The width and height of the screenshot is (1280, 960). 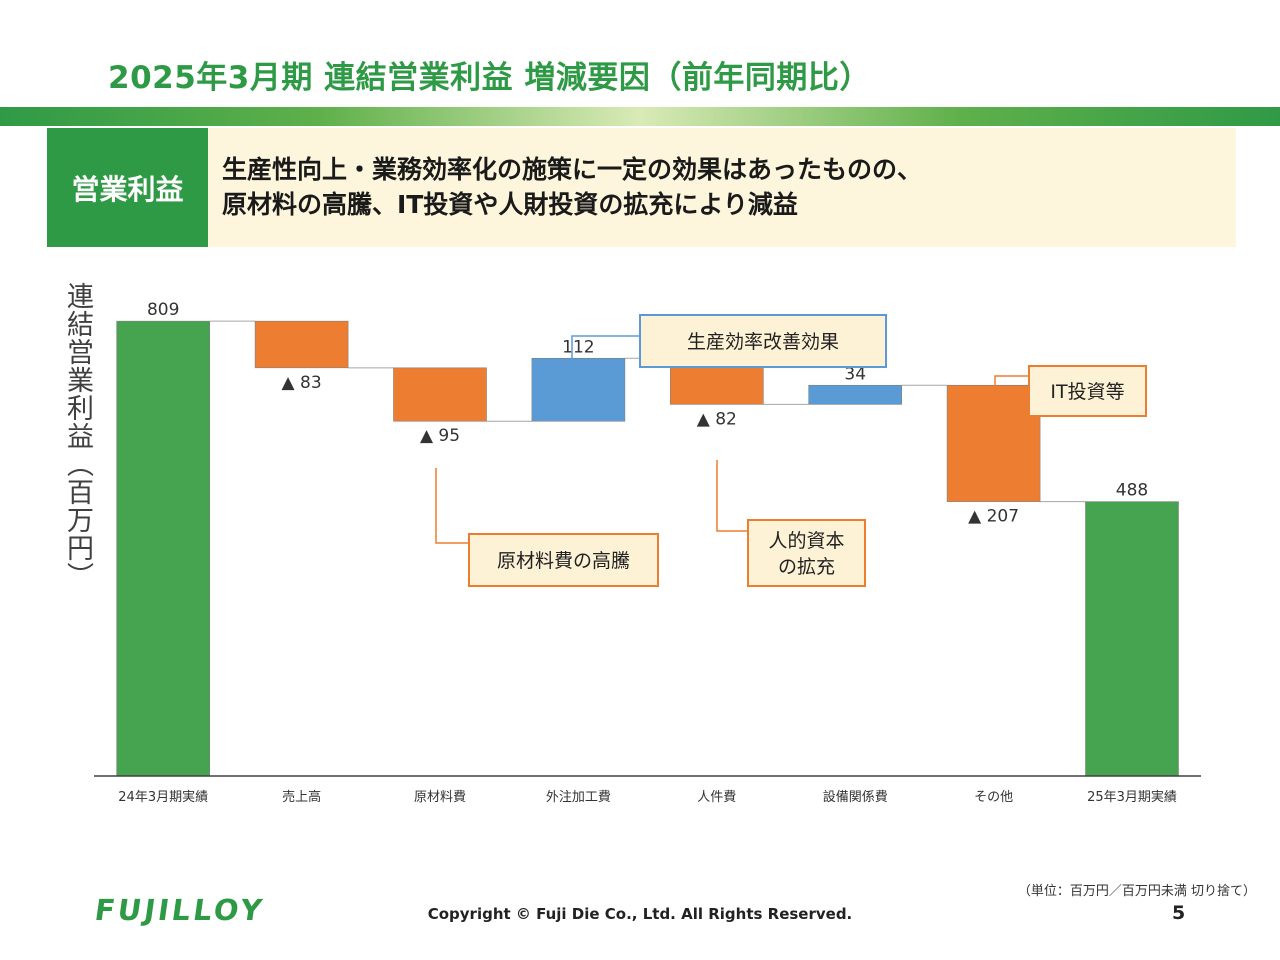 I want to click on callout-material-cost-leader, so click(x=452, y=506).